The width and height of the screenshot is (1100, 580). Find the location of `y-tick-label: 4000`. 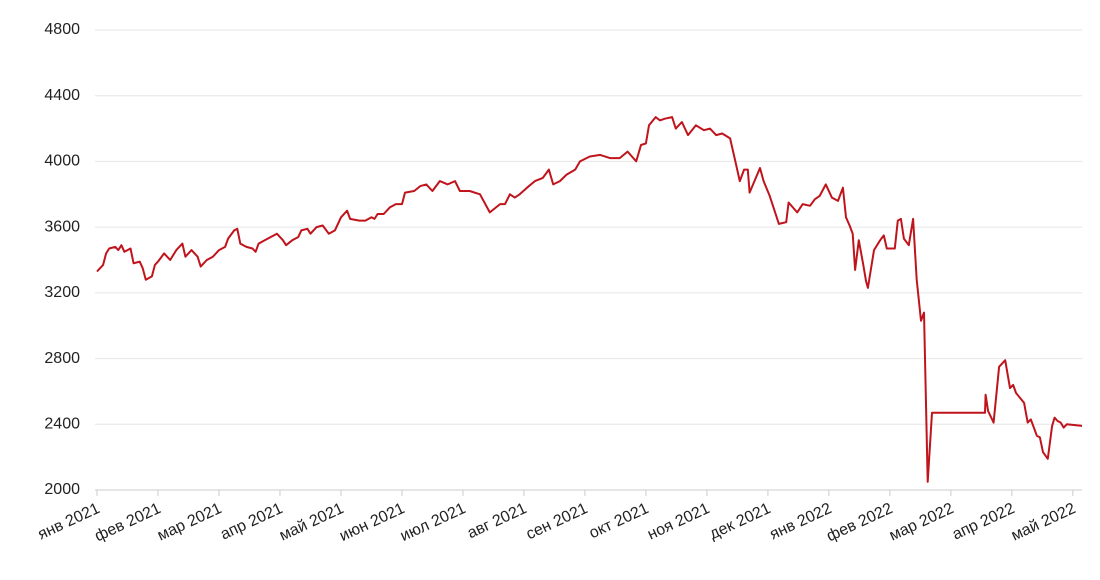

y-tick-label: 4000 is located at coordinates (62, 161).